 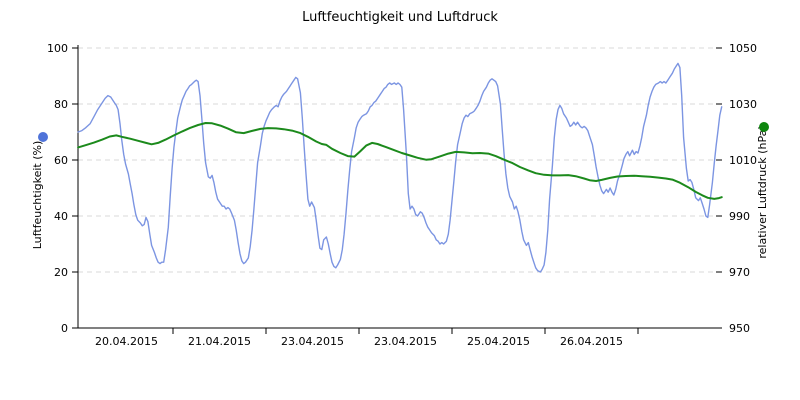 What do you see at coordinates (219, 341) in the screenshot?
I see `x-axis-date-label: 21.04.2015` at bounding box center [219, 341].